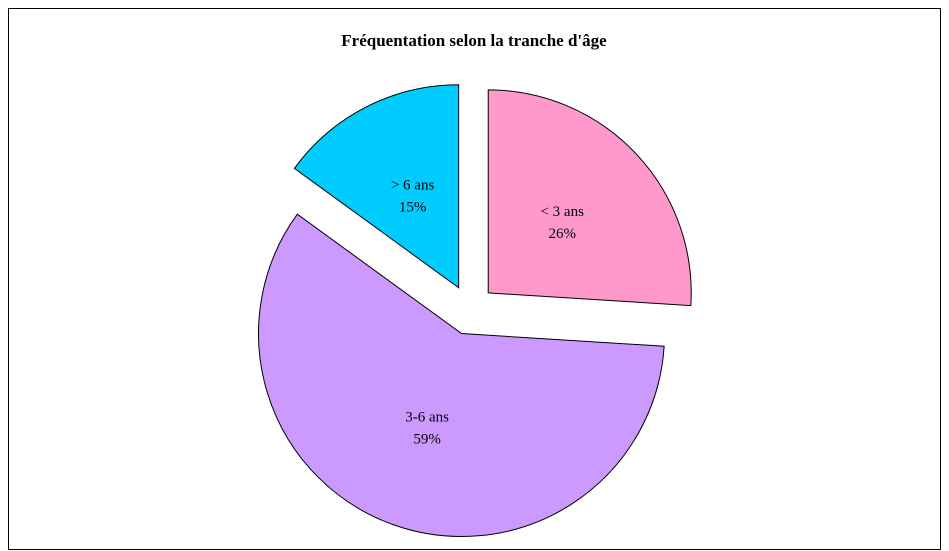 The image size is (949, 551). What do you see at coordinates (427, 439) in the screenshot?
I see `slice-value-label: 59%` at bounding box center [427, 439].